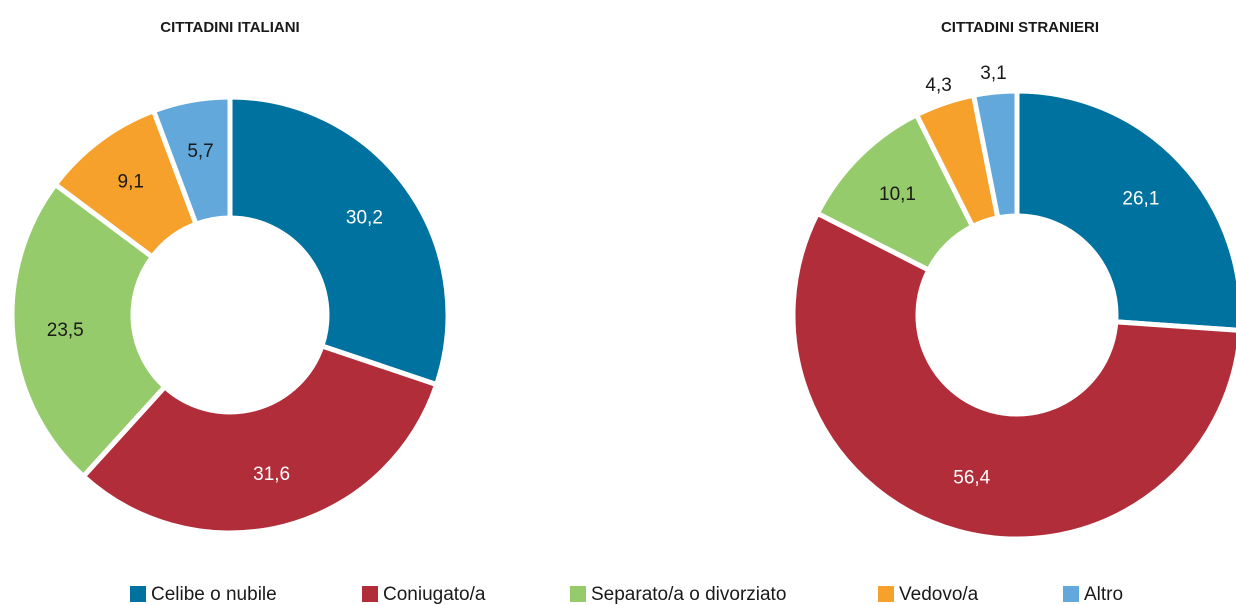 Image resolution: width=1236 pixels, height=605 pixels. Describe the element at coordinates (1020, 27) in the screenshot. I see `chart-title: CITTADINI STRANIERI` at that location.